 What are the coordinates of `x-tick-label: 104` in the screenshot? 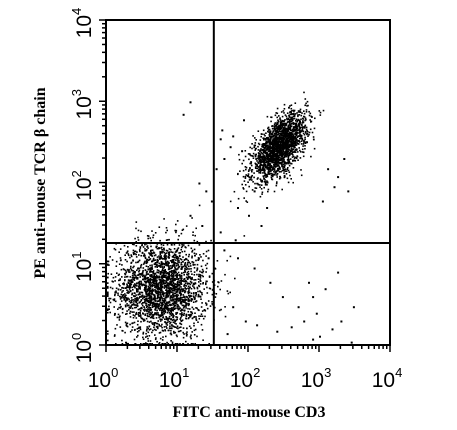 It's located at (387, 378).